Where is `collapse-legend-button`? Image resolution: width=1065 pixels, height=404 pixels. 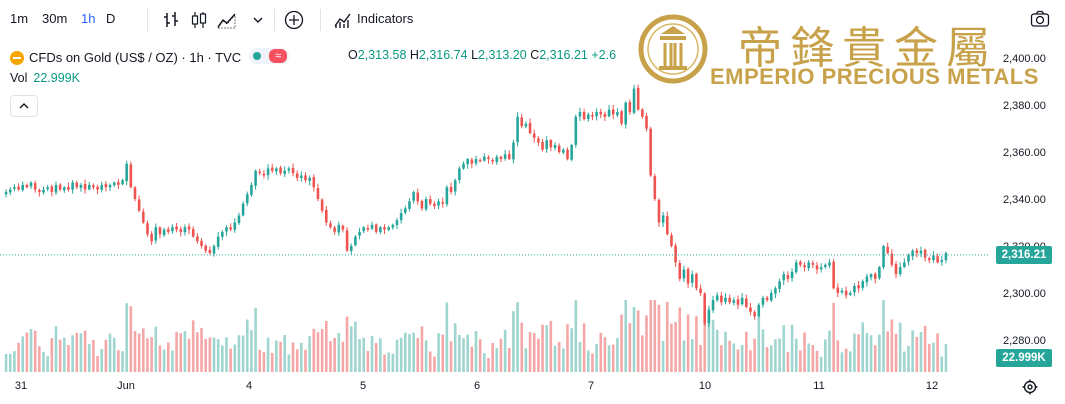 collapse-legend-button is located at coordinates (24, 106).